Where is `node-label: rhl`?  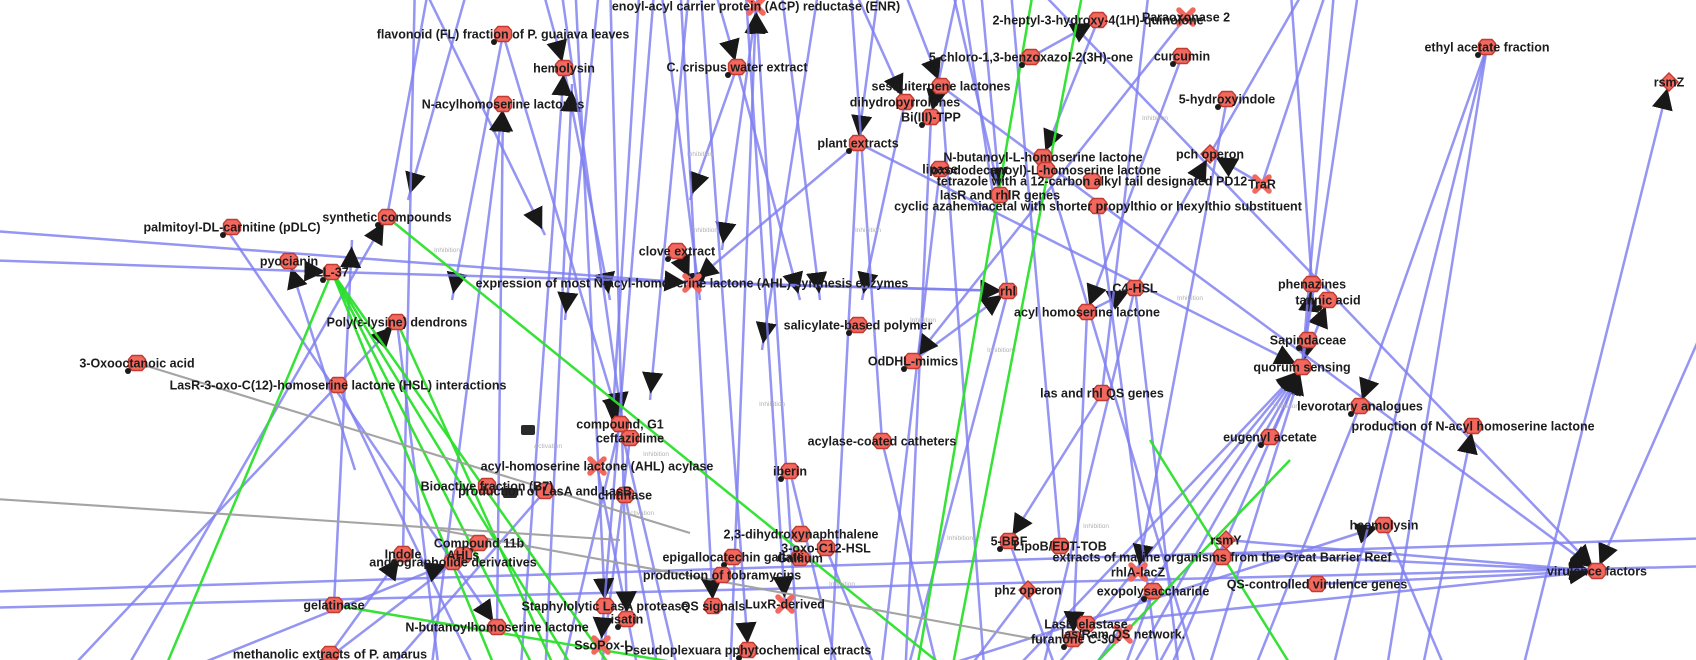
node-label: rhl is located at coordinates (1008, 292).